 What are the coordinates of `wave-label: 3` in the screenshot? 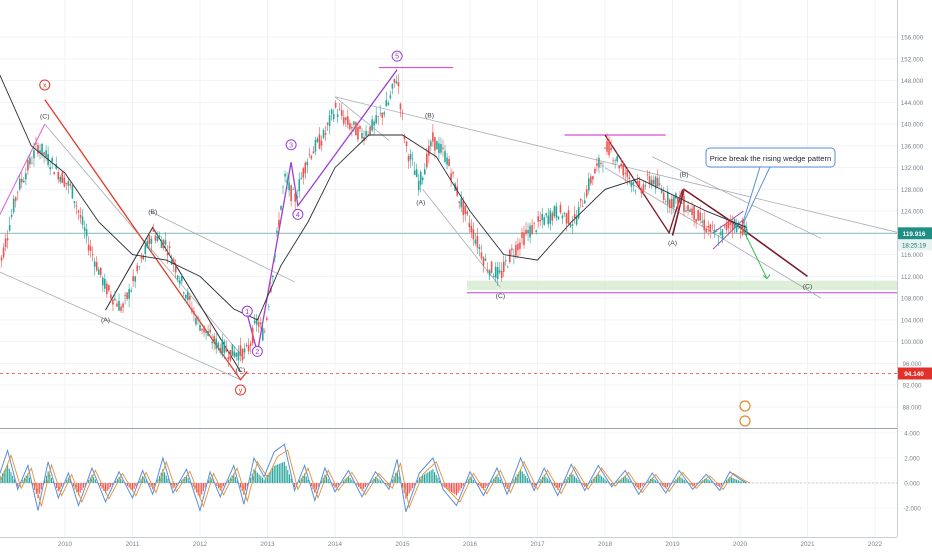 It's located at (291, 145).